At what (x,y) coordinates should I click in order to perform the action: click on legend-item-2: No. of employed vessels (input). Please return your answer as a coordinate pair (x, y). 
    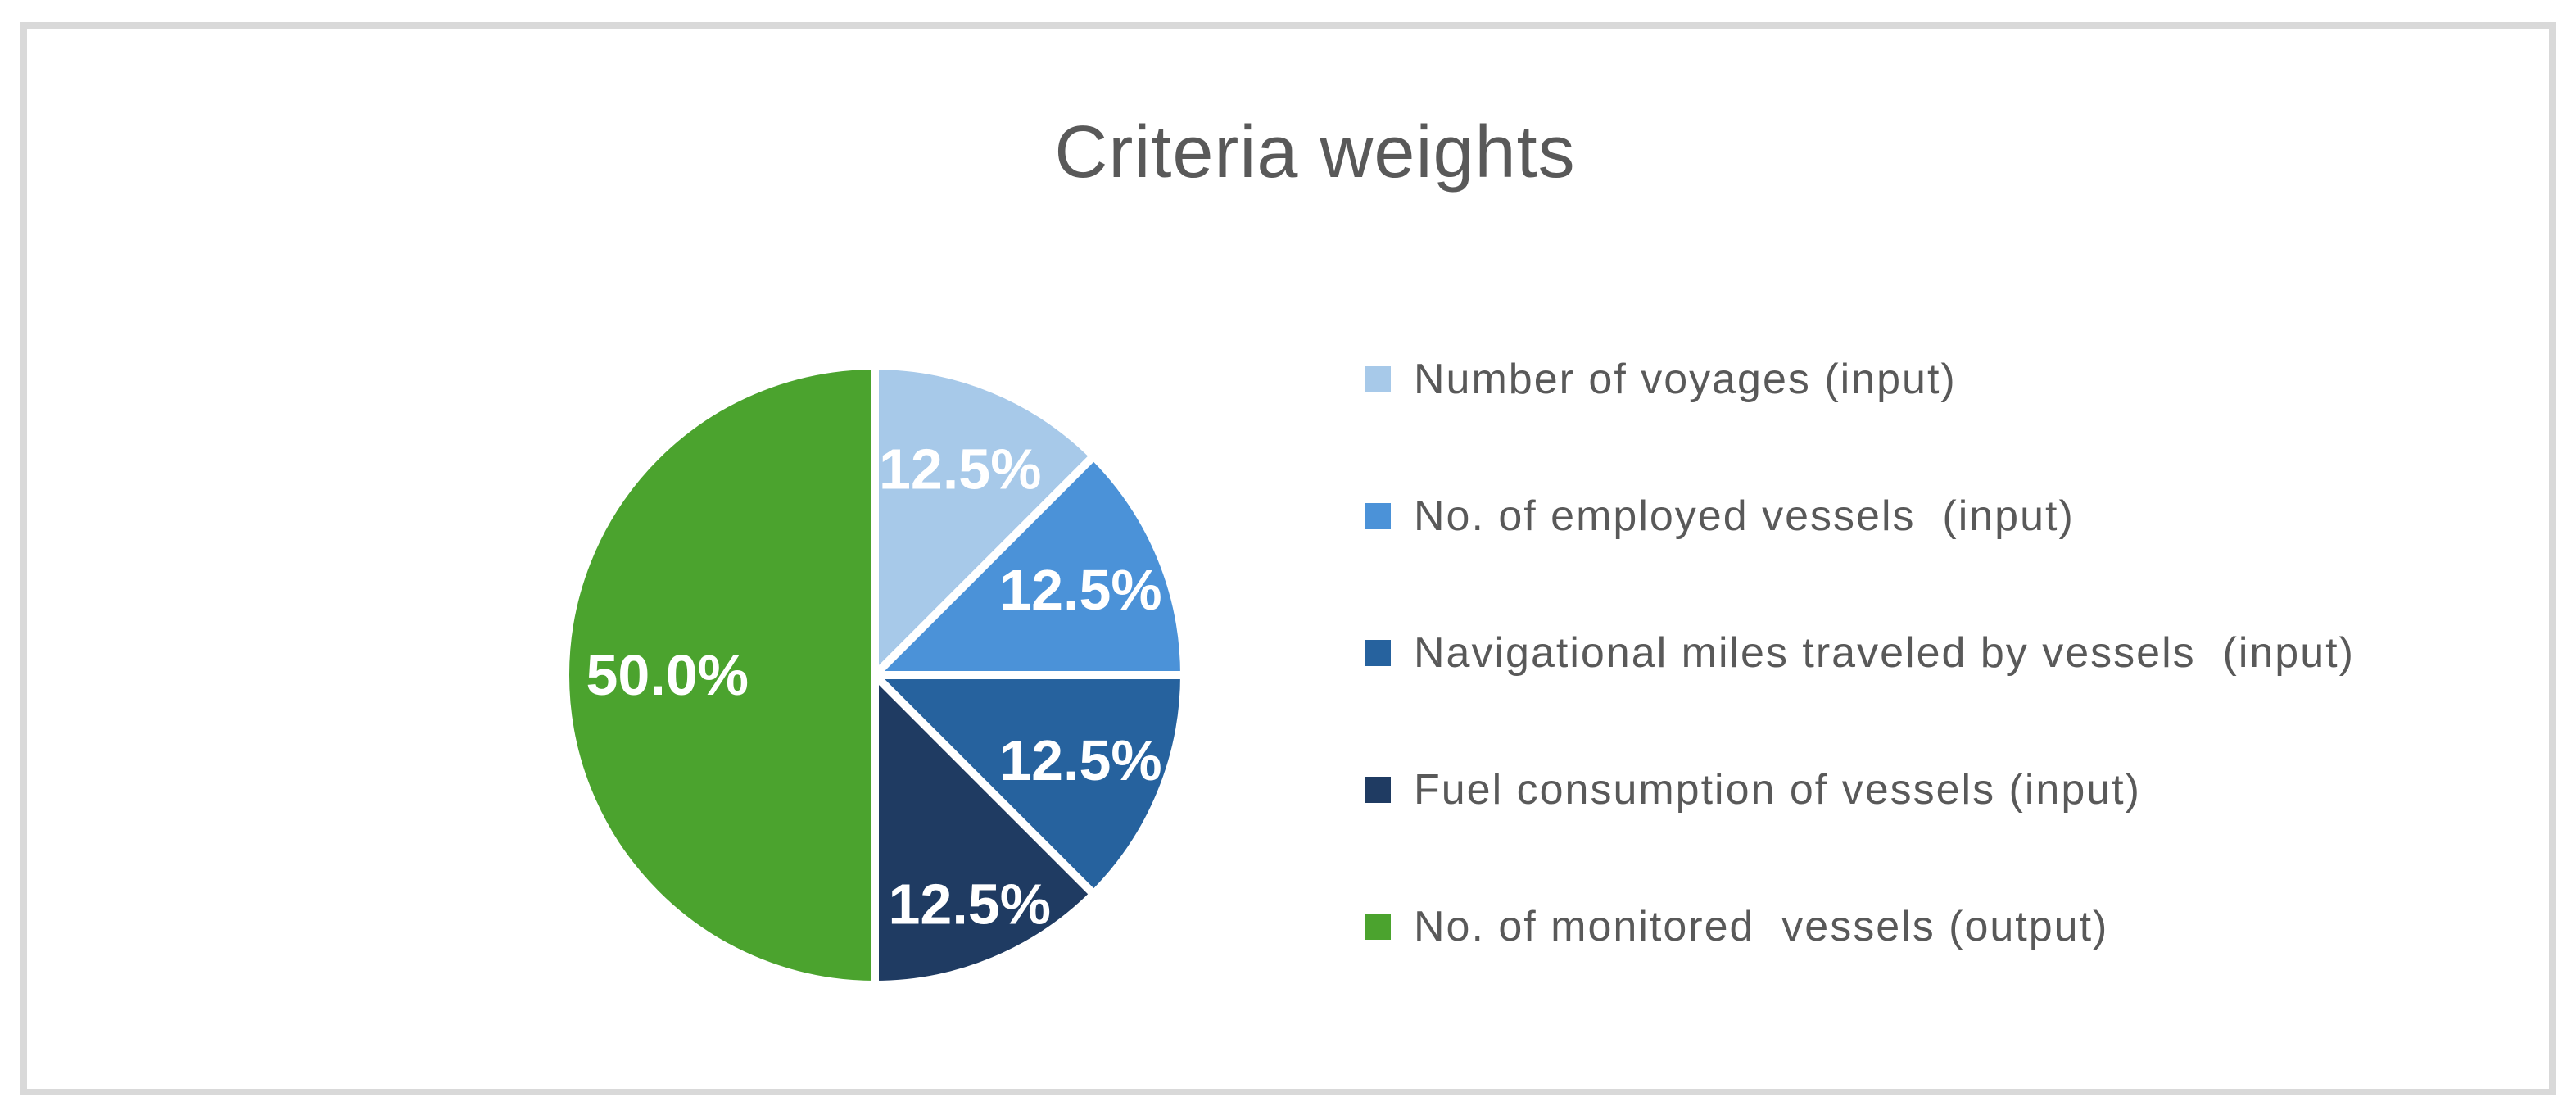
    Looking at the image, I should click on (1860, 515).